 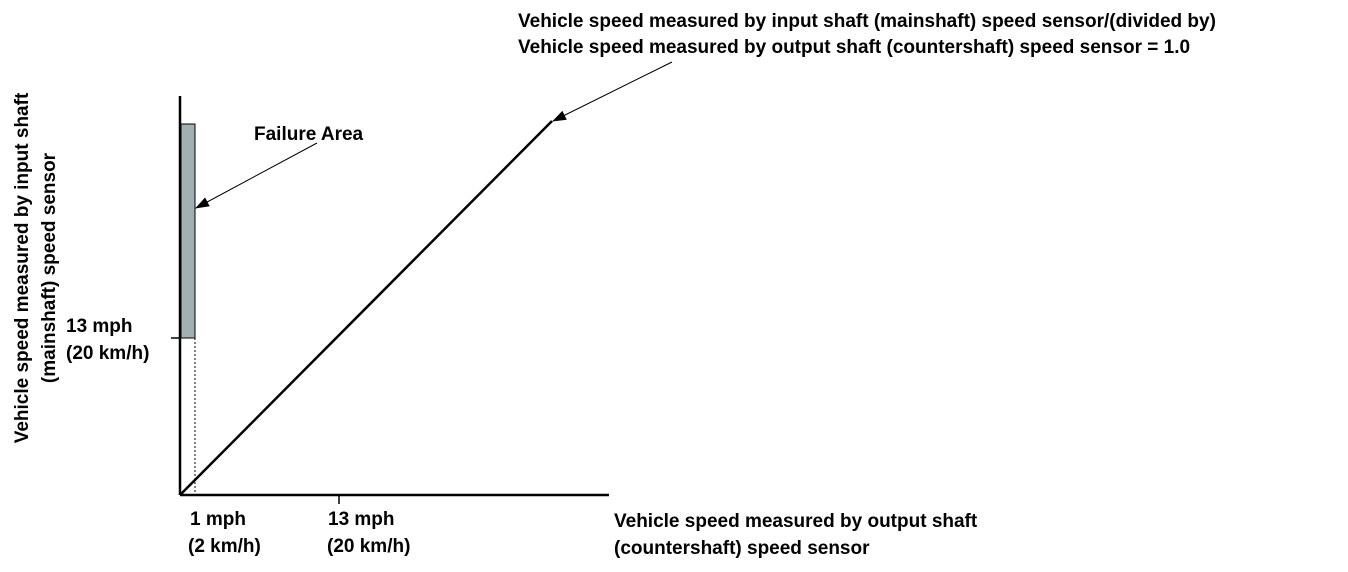 What do you see at coordinates (612, 91) in the screenshot?
I see `ratio-annotation-arrow` at bounding box center [612, 91].